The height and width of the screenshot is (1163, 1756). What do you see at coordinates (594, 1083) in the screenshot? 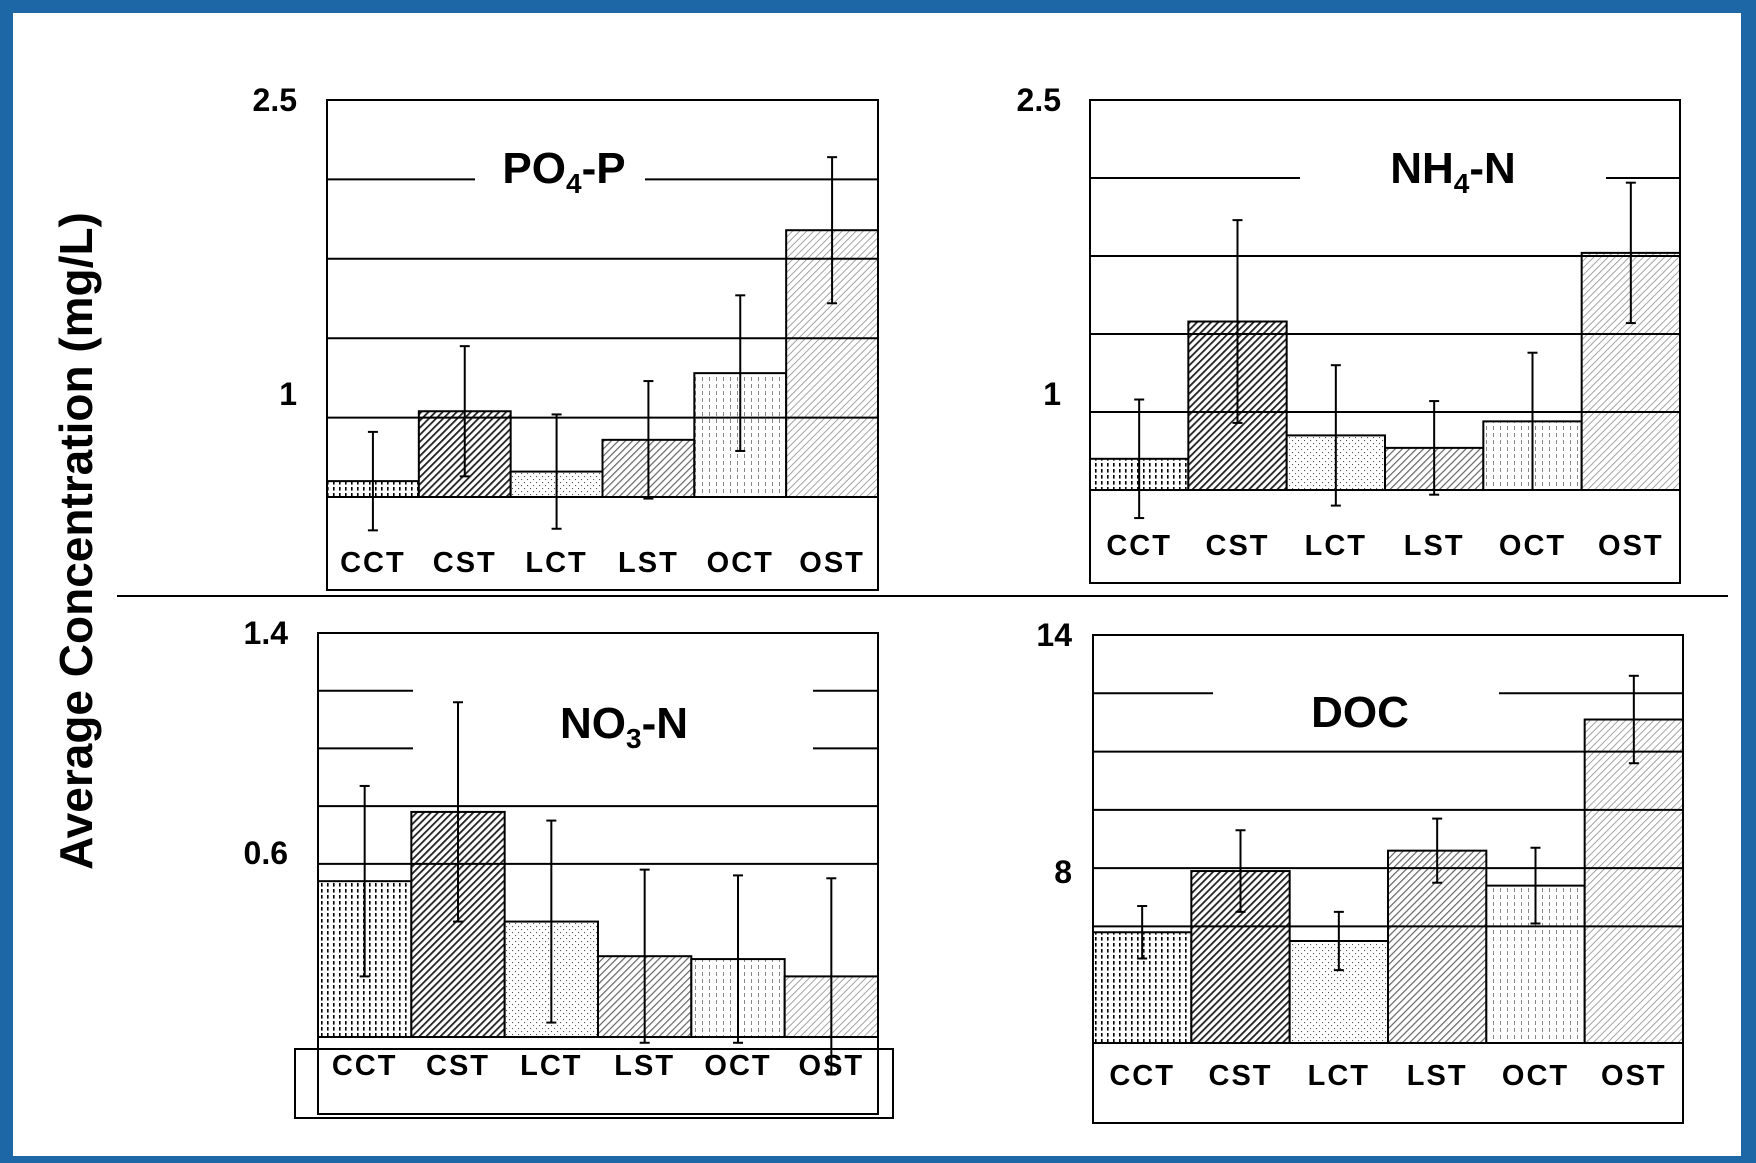
I see `label-box` at bounding box center [594, 1083].